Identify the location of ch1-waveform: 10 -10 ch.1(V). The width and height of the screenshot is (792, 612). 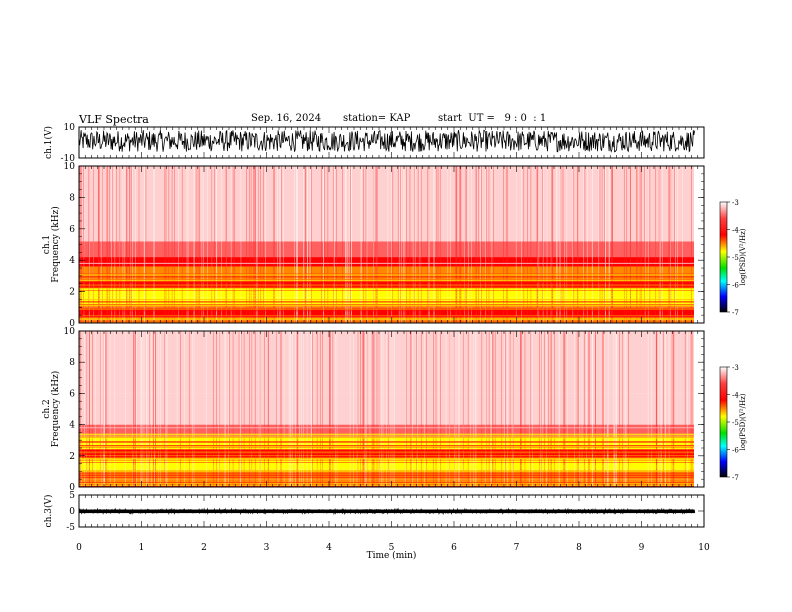
(374, 143).